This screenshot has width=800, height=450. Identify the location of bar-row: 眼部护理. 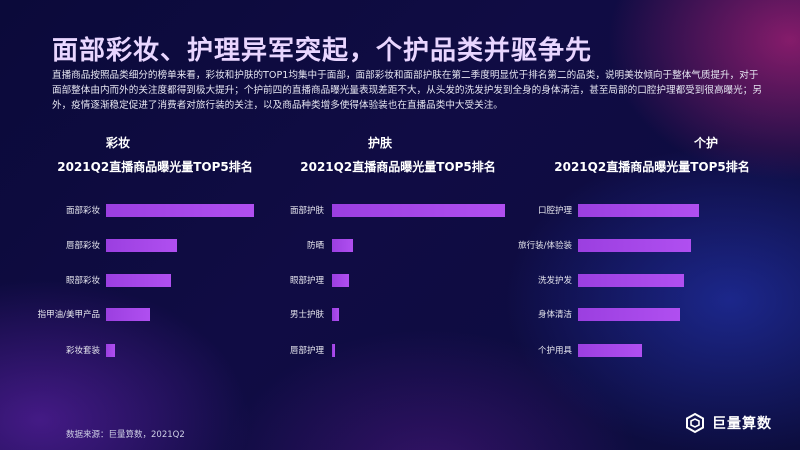
(398, 281).